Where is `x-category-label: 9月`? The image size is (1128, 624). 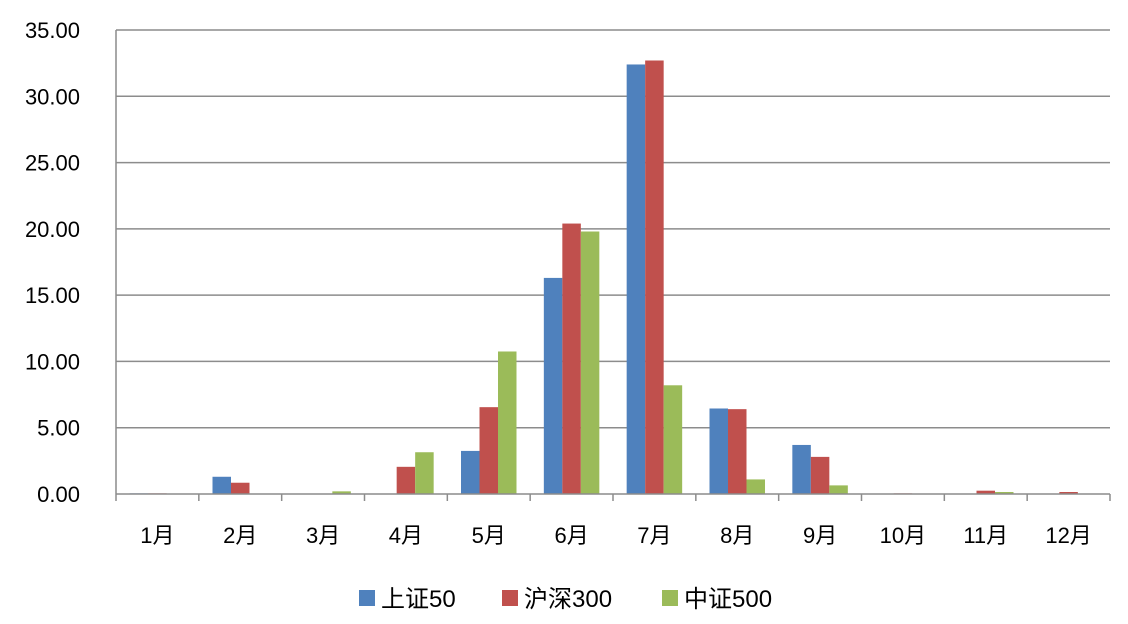 x-category-label: 9月 is located at coordinates (820, 535).